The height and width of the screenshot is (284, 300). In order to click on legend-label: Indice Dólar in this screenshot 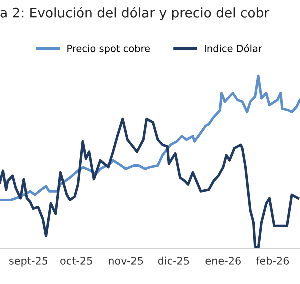, I will do `click(233, 48)`.